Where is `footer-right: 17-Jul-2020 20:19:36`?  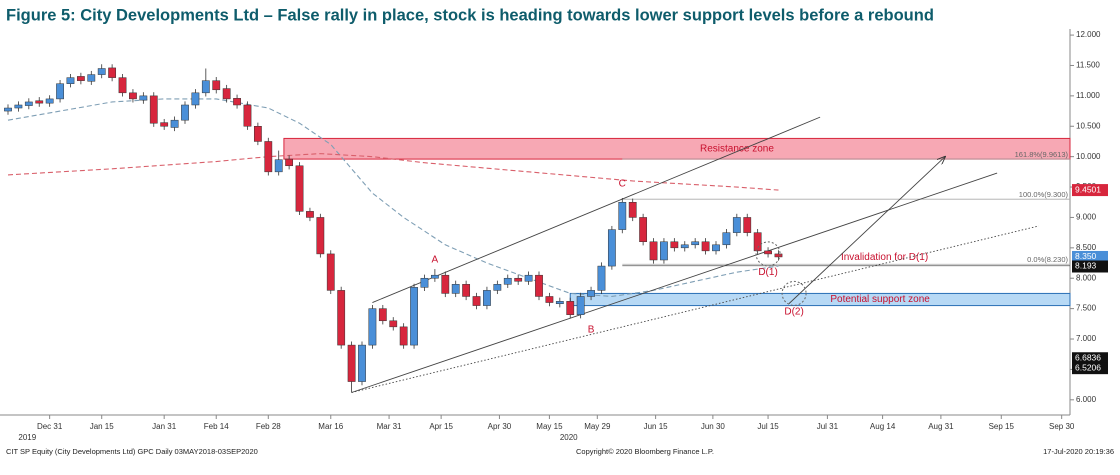
footer-right: 17-Jul-2020 20:19:36 is located at coordinates (1078, 451).